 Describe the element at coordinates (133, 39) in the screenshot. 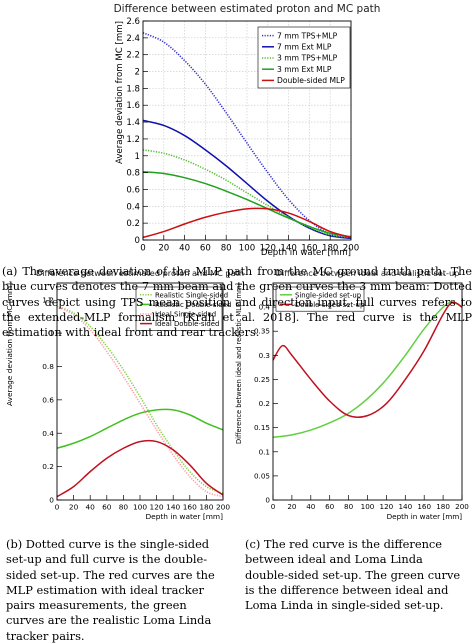

I see `y-tick-label: 2.4` at that location.